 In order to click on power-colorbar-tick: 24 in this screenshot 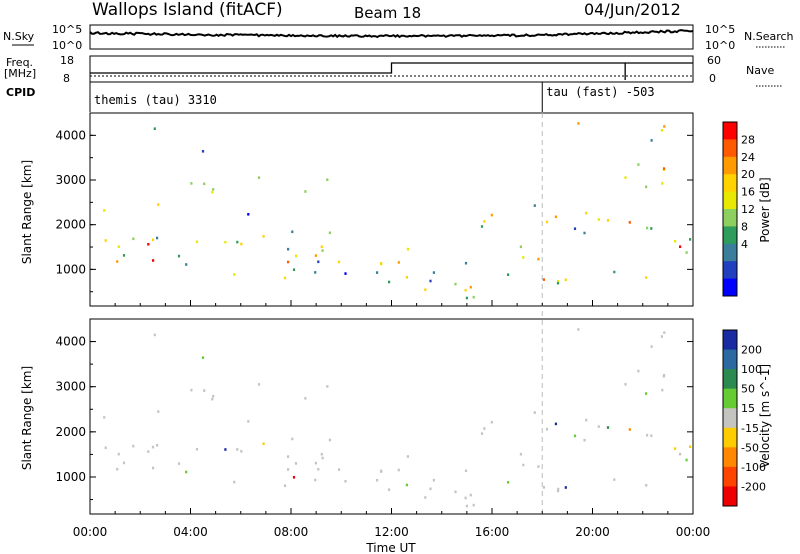, I will do `click(748, 157)`.